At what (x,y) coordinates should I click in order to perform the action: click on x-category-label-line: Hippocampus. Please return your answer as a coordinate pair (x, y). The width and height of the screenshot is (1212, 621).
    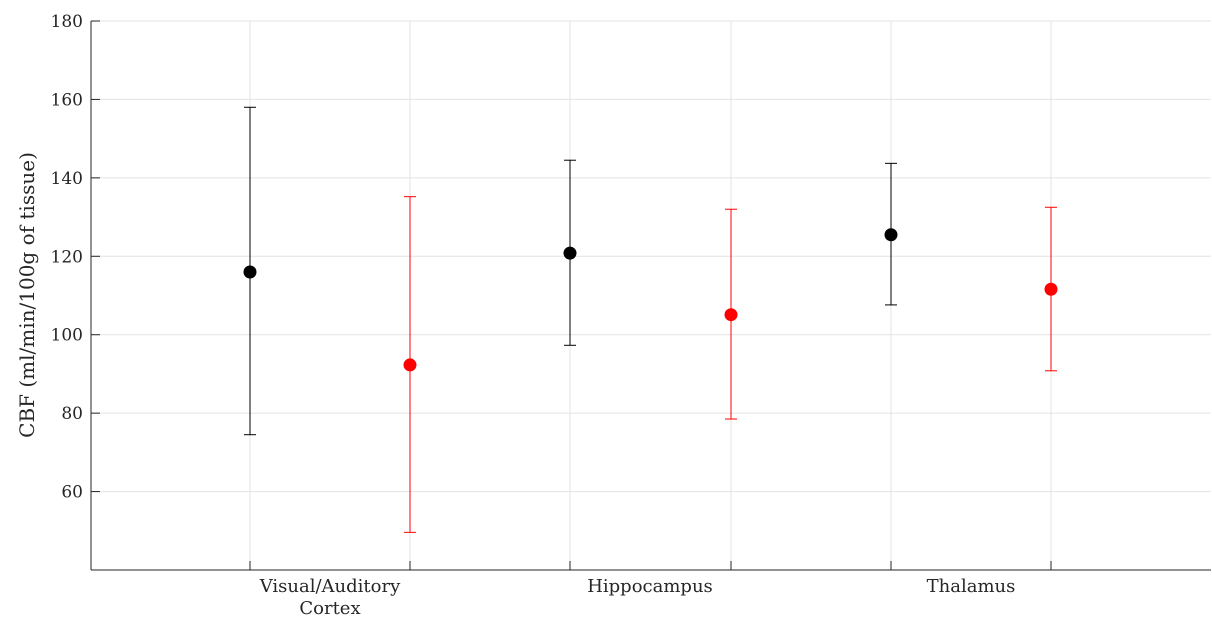
    Looking at the image, I should click on (650, 586).